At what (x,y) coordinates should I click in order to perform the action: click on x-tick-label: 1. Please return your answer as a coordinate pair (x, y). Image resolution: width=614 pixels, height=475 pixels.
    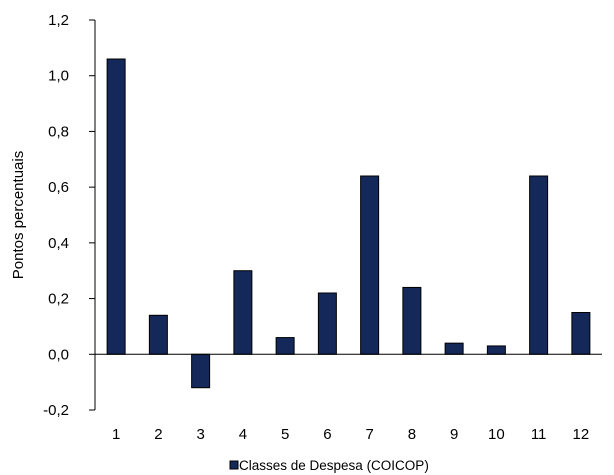
    Looking at the image, I should click on (116, 434).